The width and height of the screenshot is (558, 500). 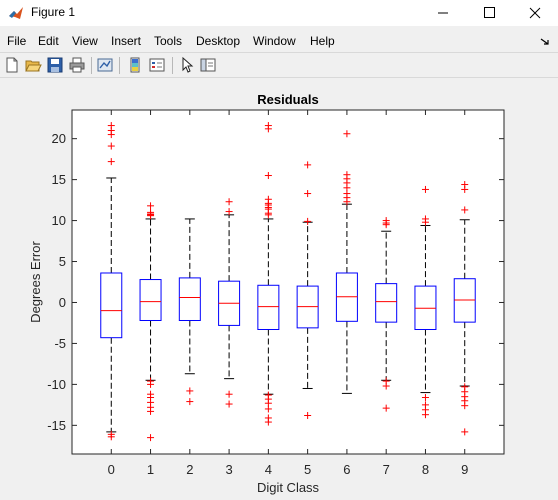 I want to click on minimize-button, so click(x=443, y=13).